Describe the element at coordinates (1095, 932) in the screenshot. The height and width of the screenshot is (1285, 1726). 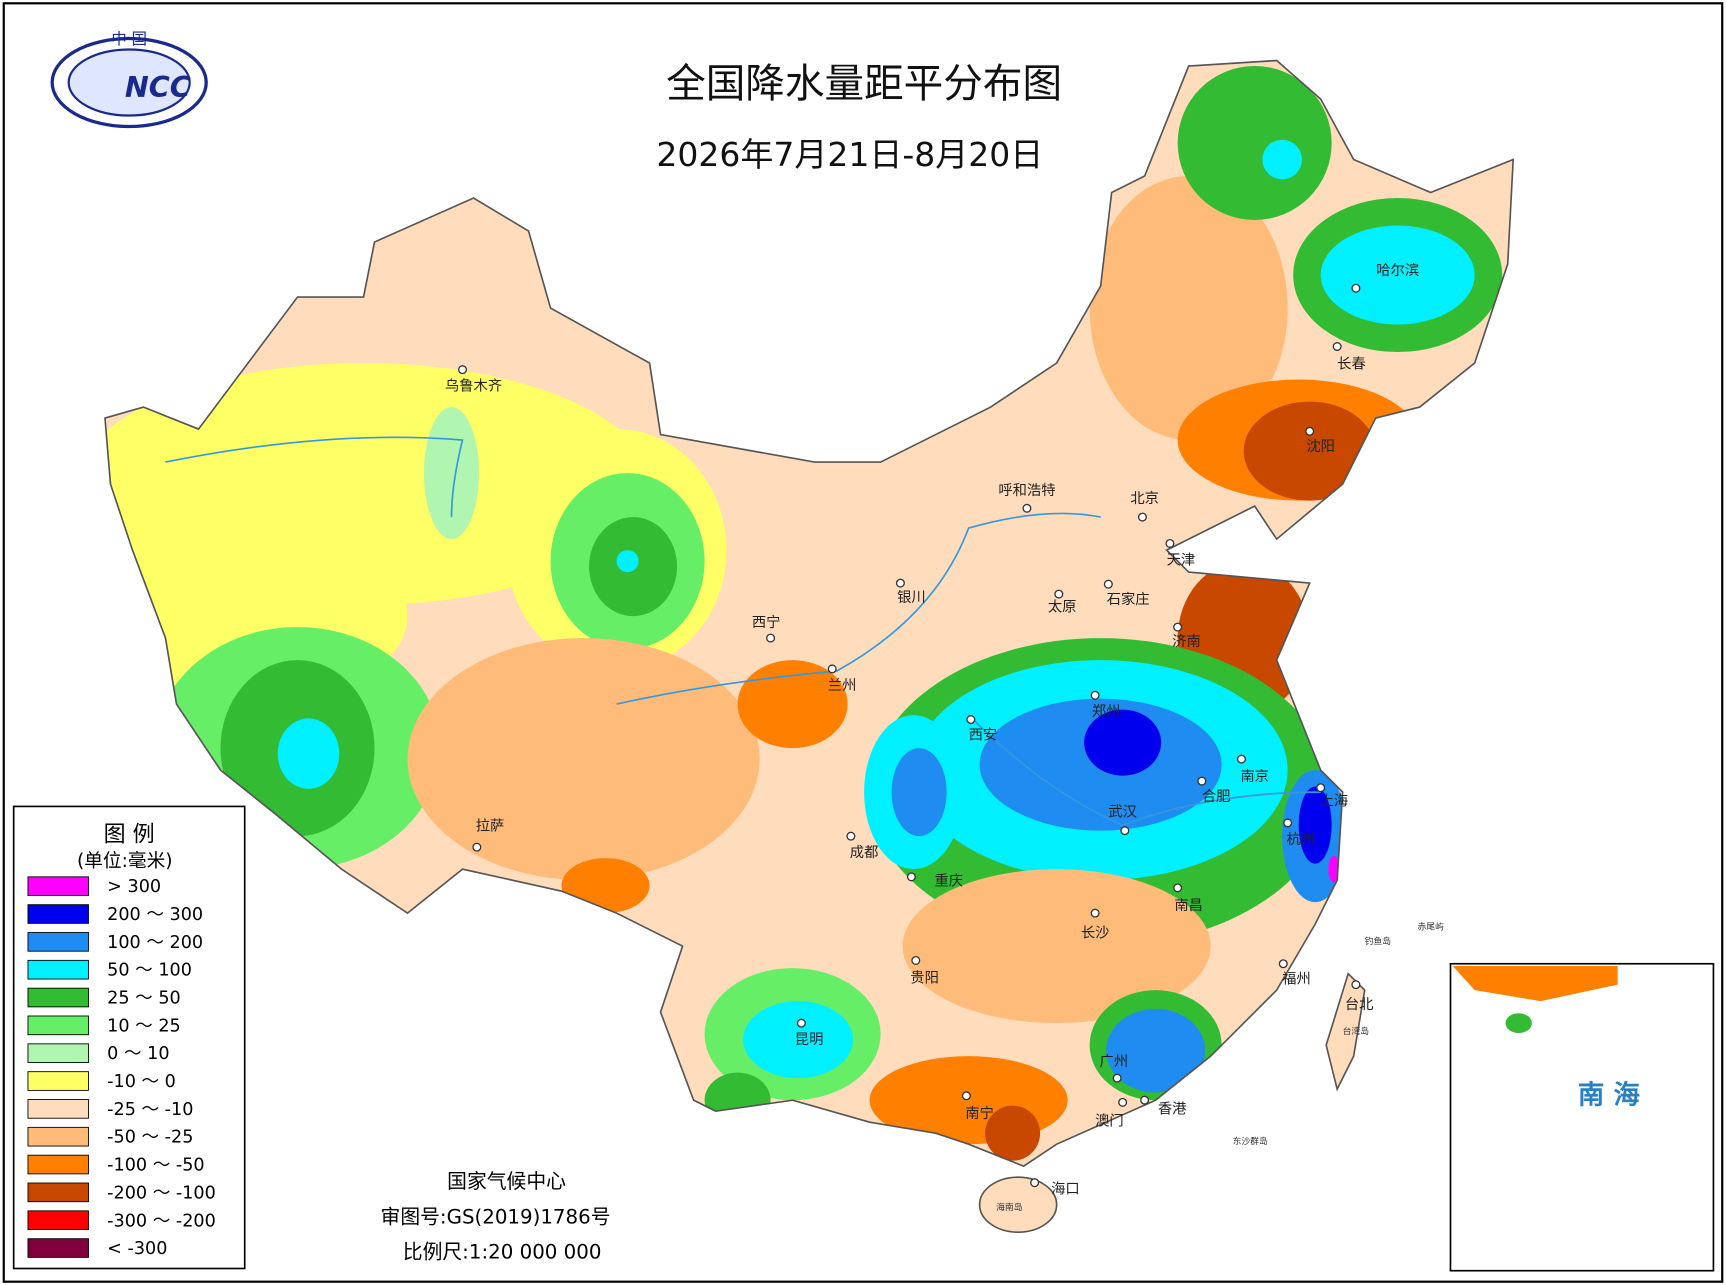
I see `city-label: 长沙` at that location.